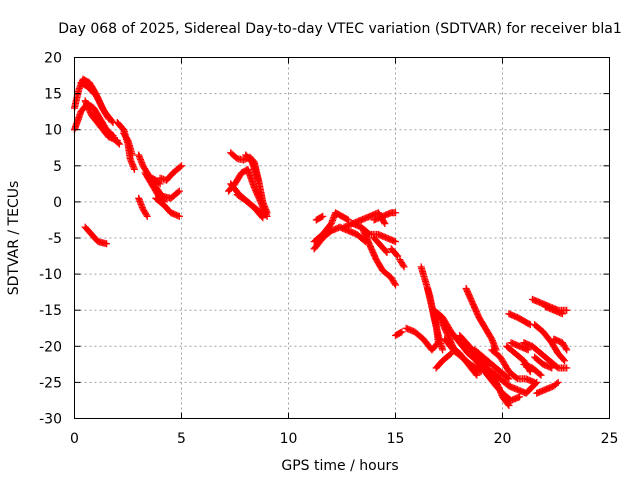  Describe the element at coordinates (503, 439) in the screenshot. I see `x-tick-label: 20` at that location.